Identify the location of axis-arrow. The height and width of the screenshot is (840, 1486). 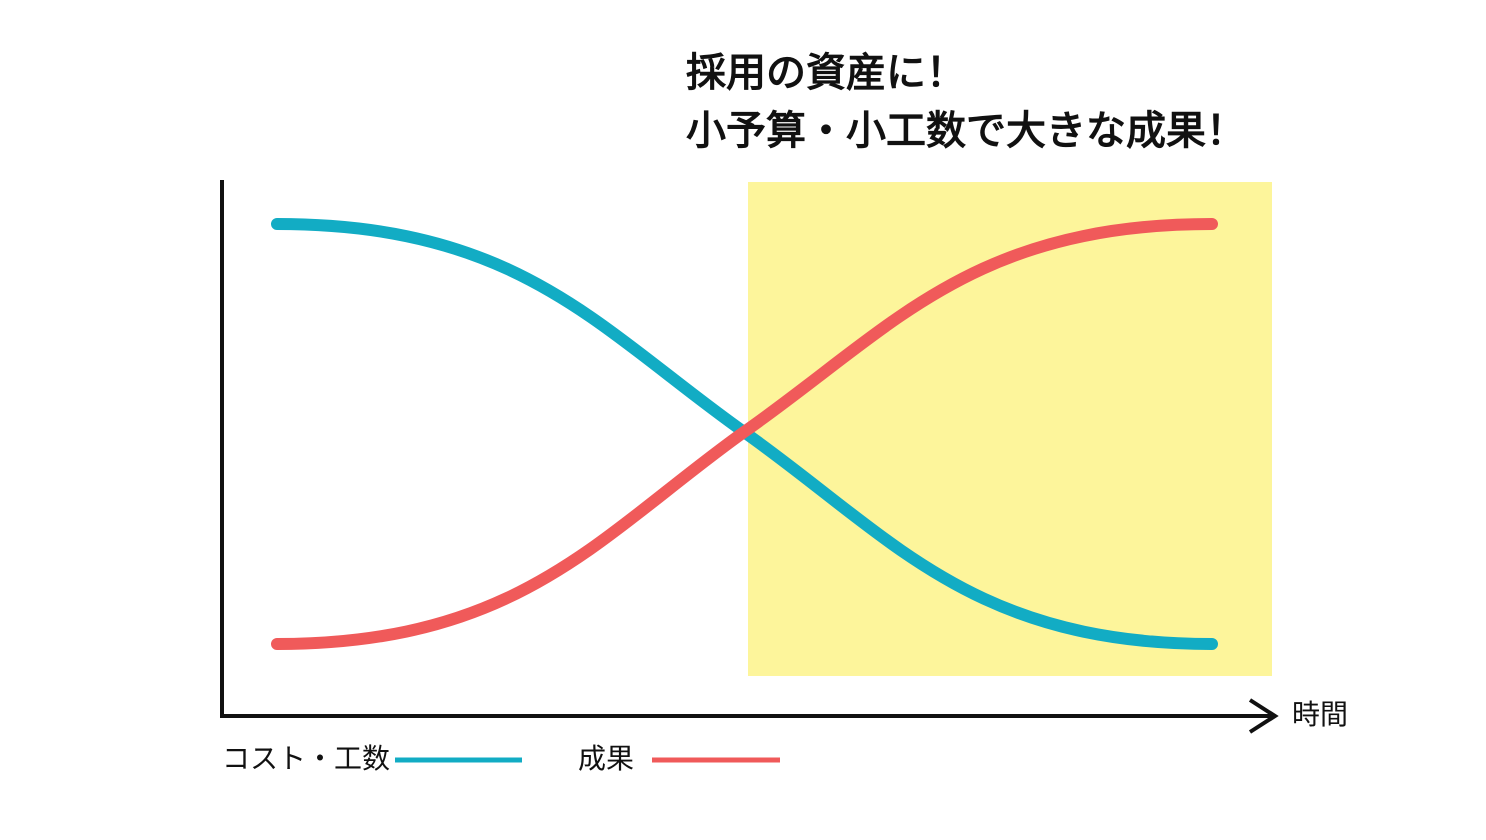
(1263, 716).